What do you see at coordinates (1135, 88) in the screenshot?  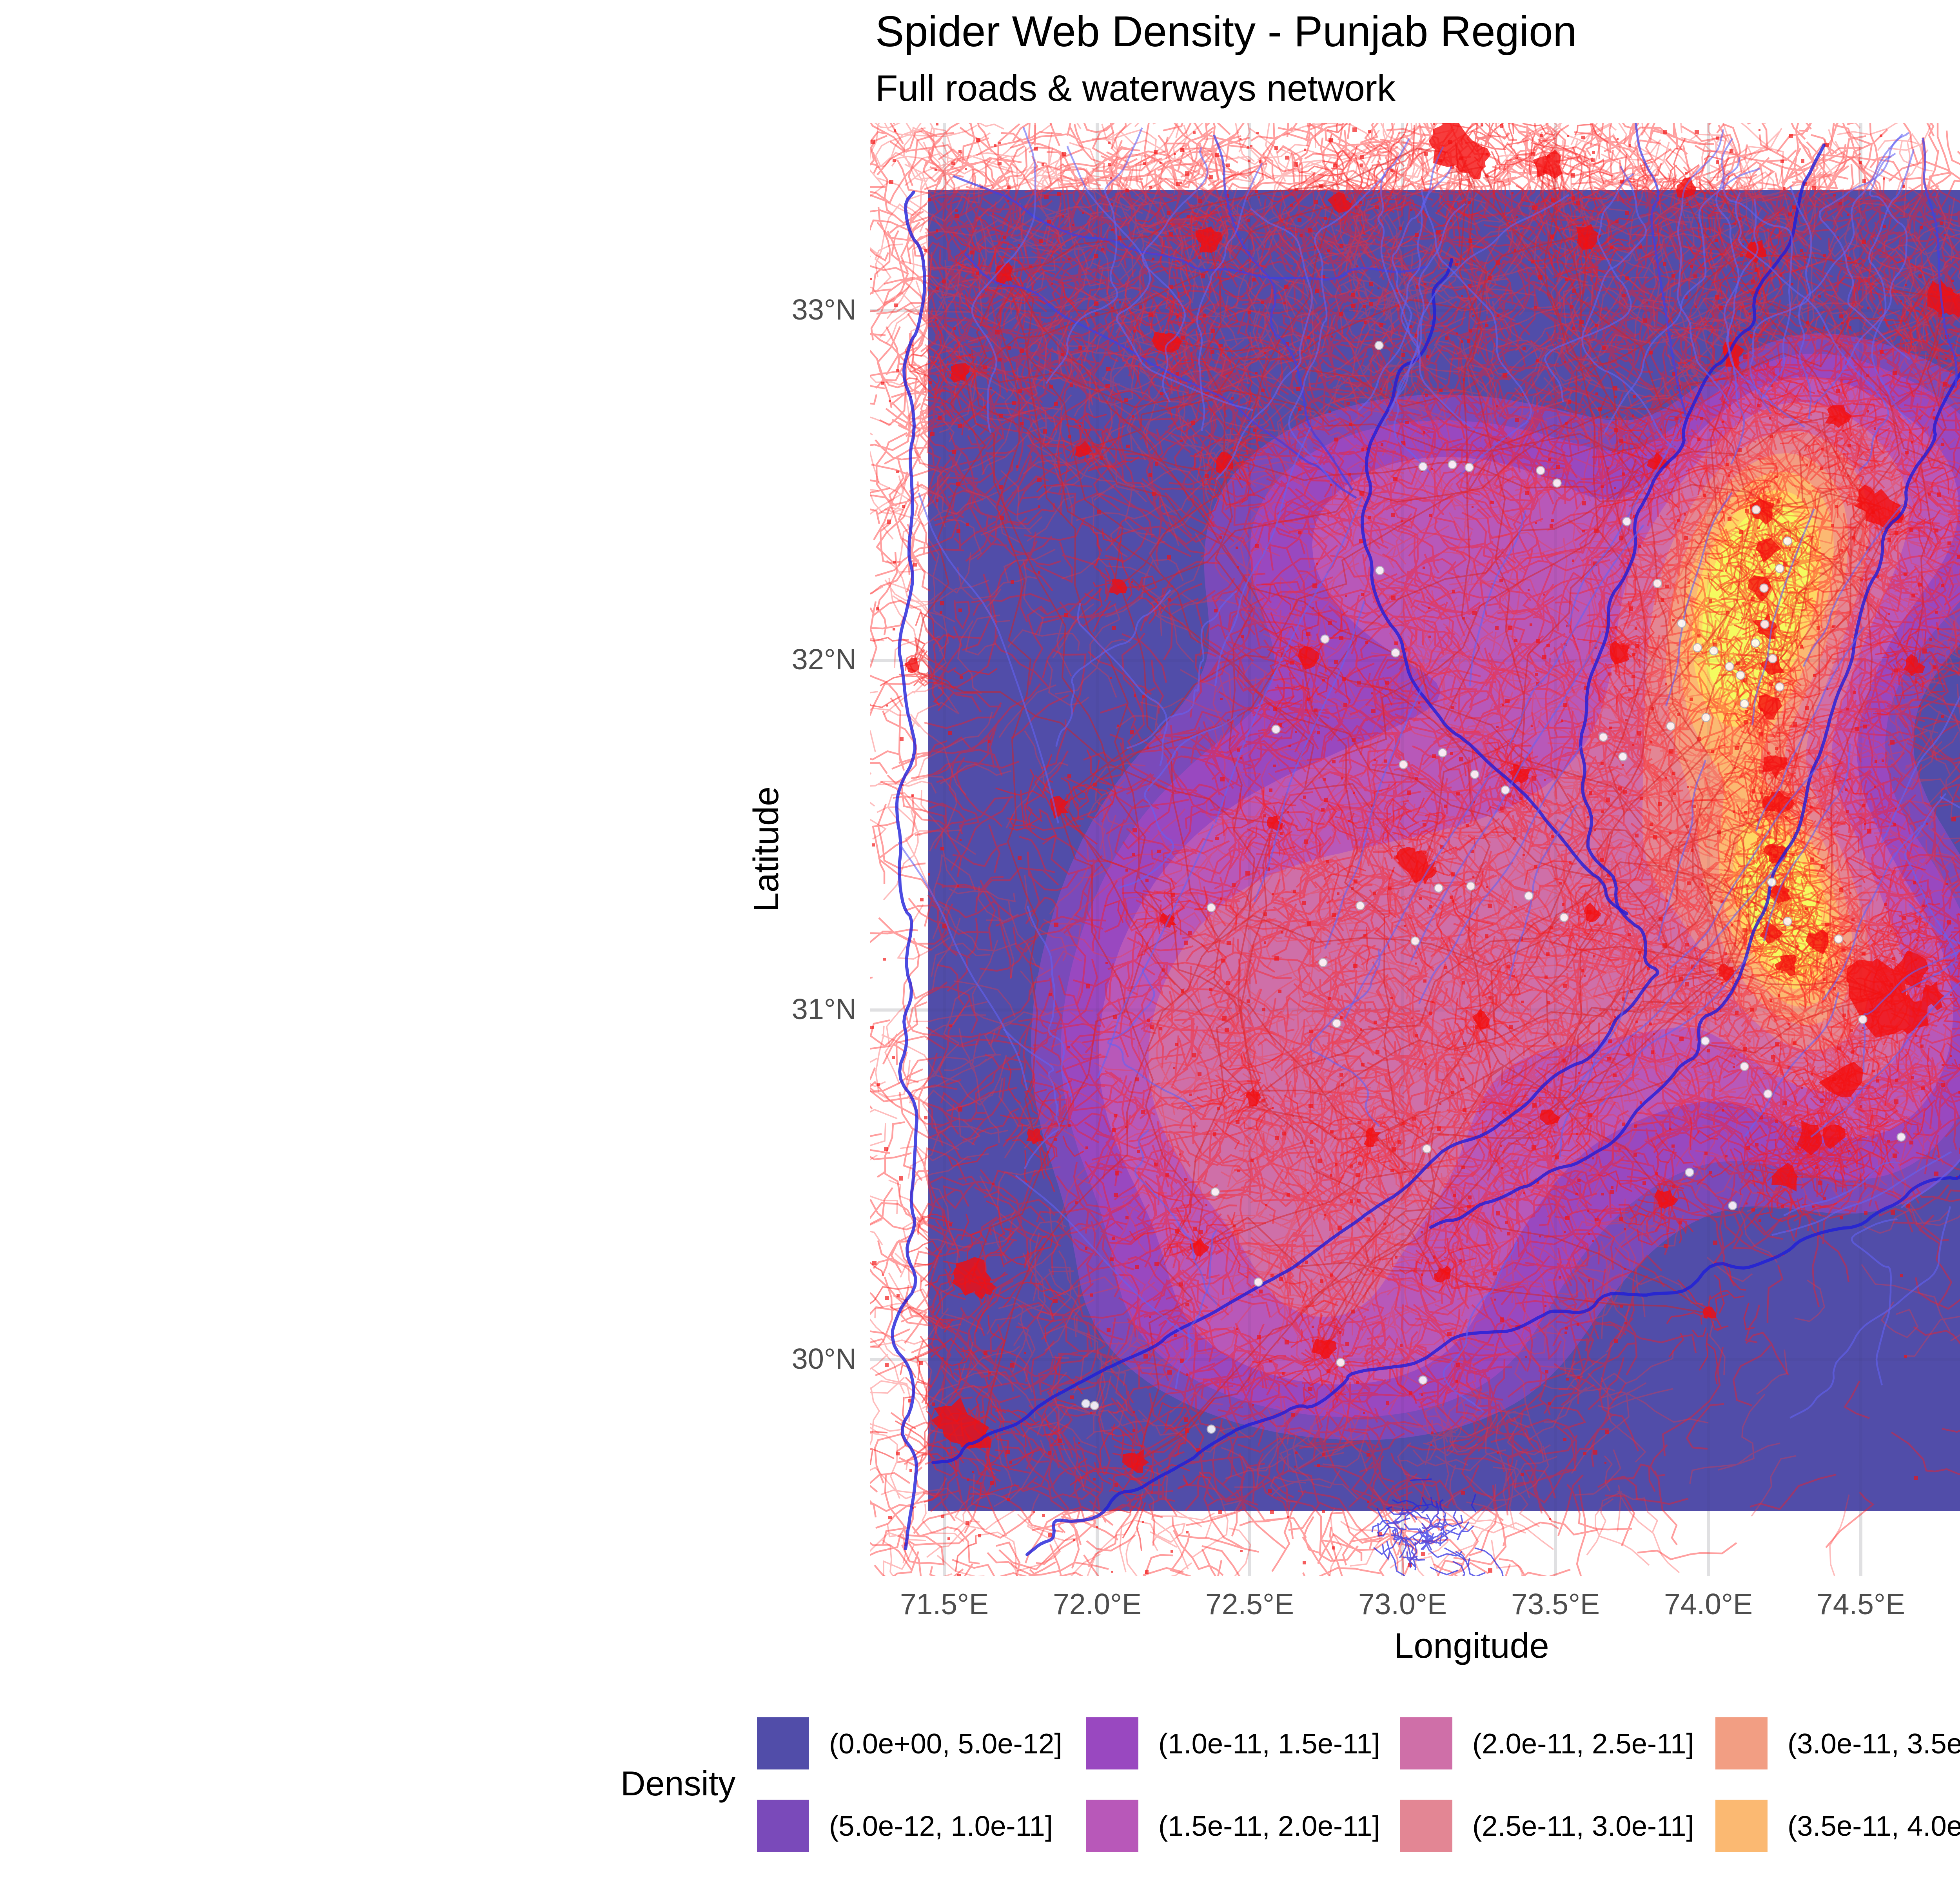 I see `svg-text: Full roads & waterways network` at bounding box center [1135, 88].